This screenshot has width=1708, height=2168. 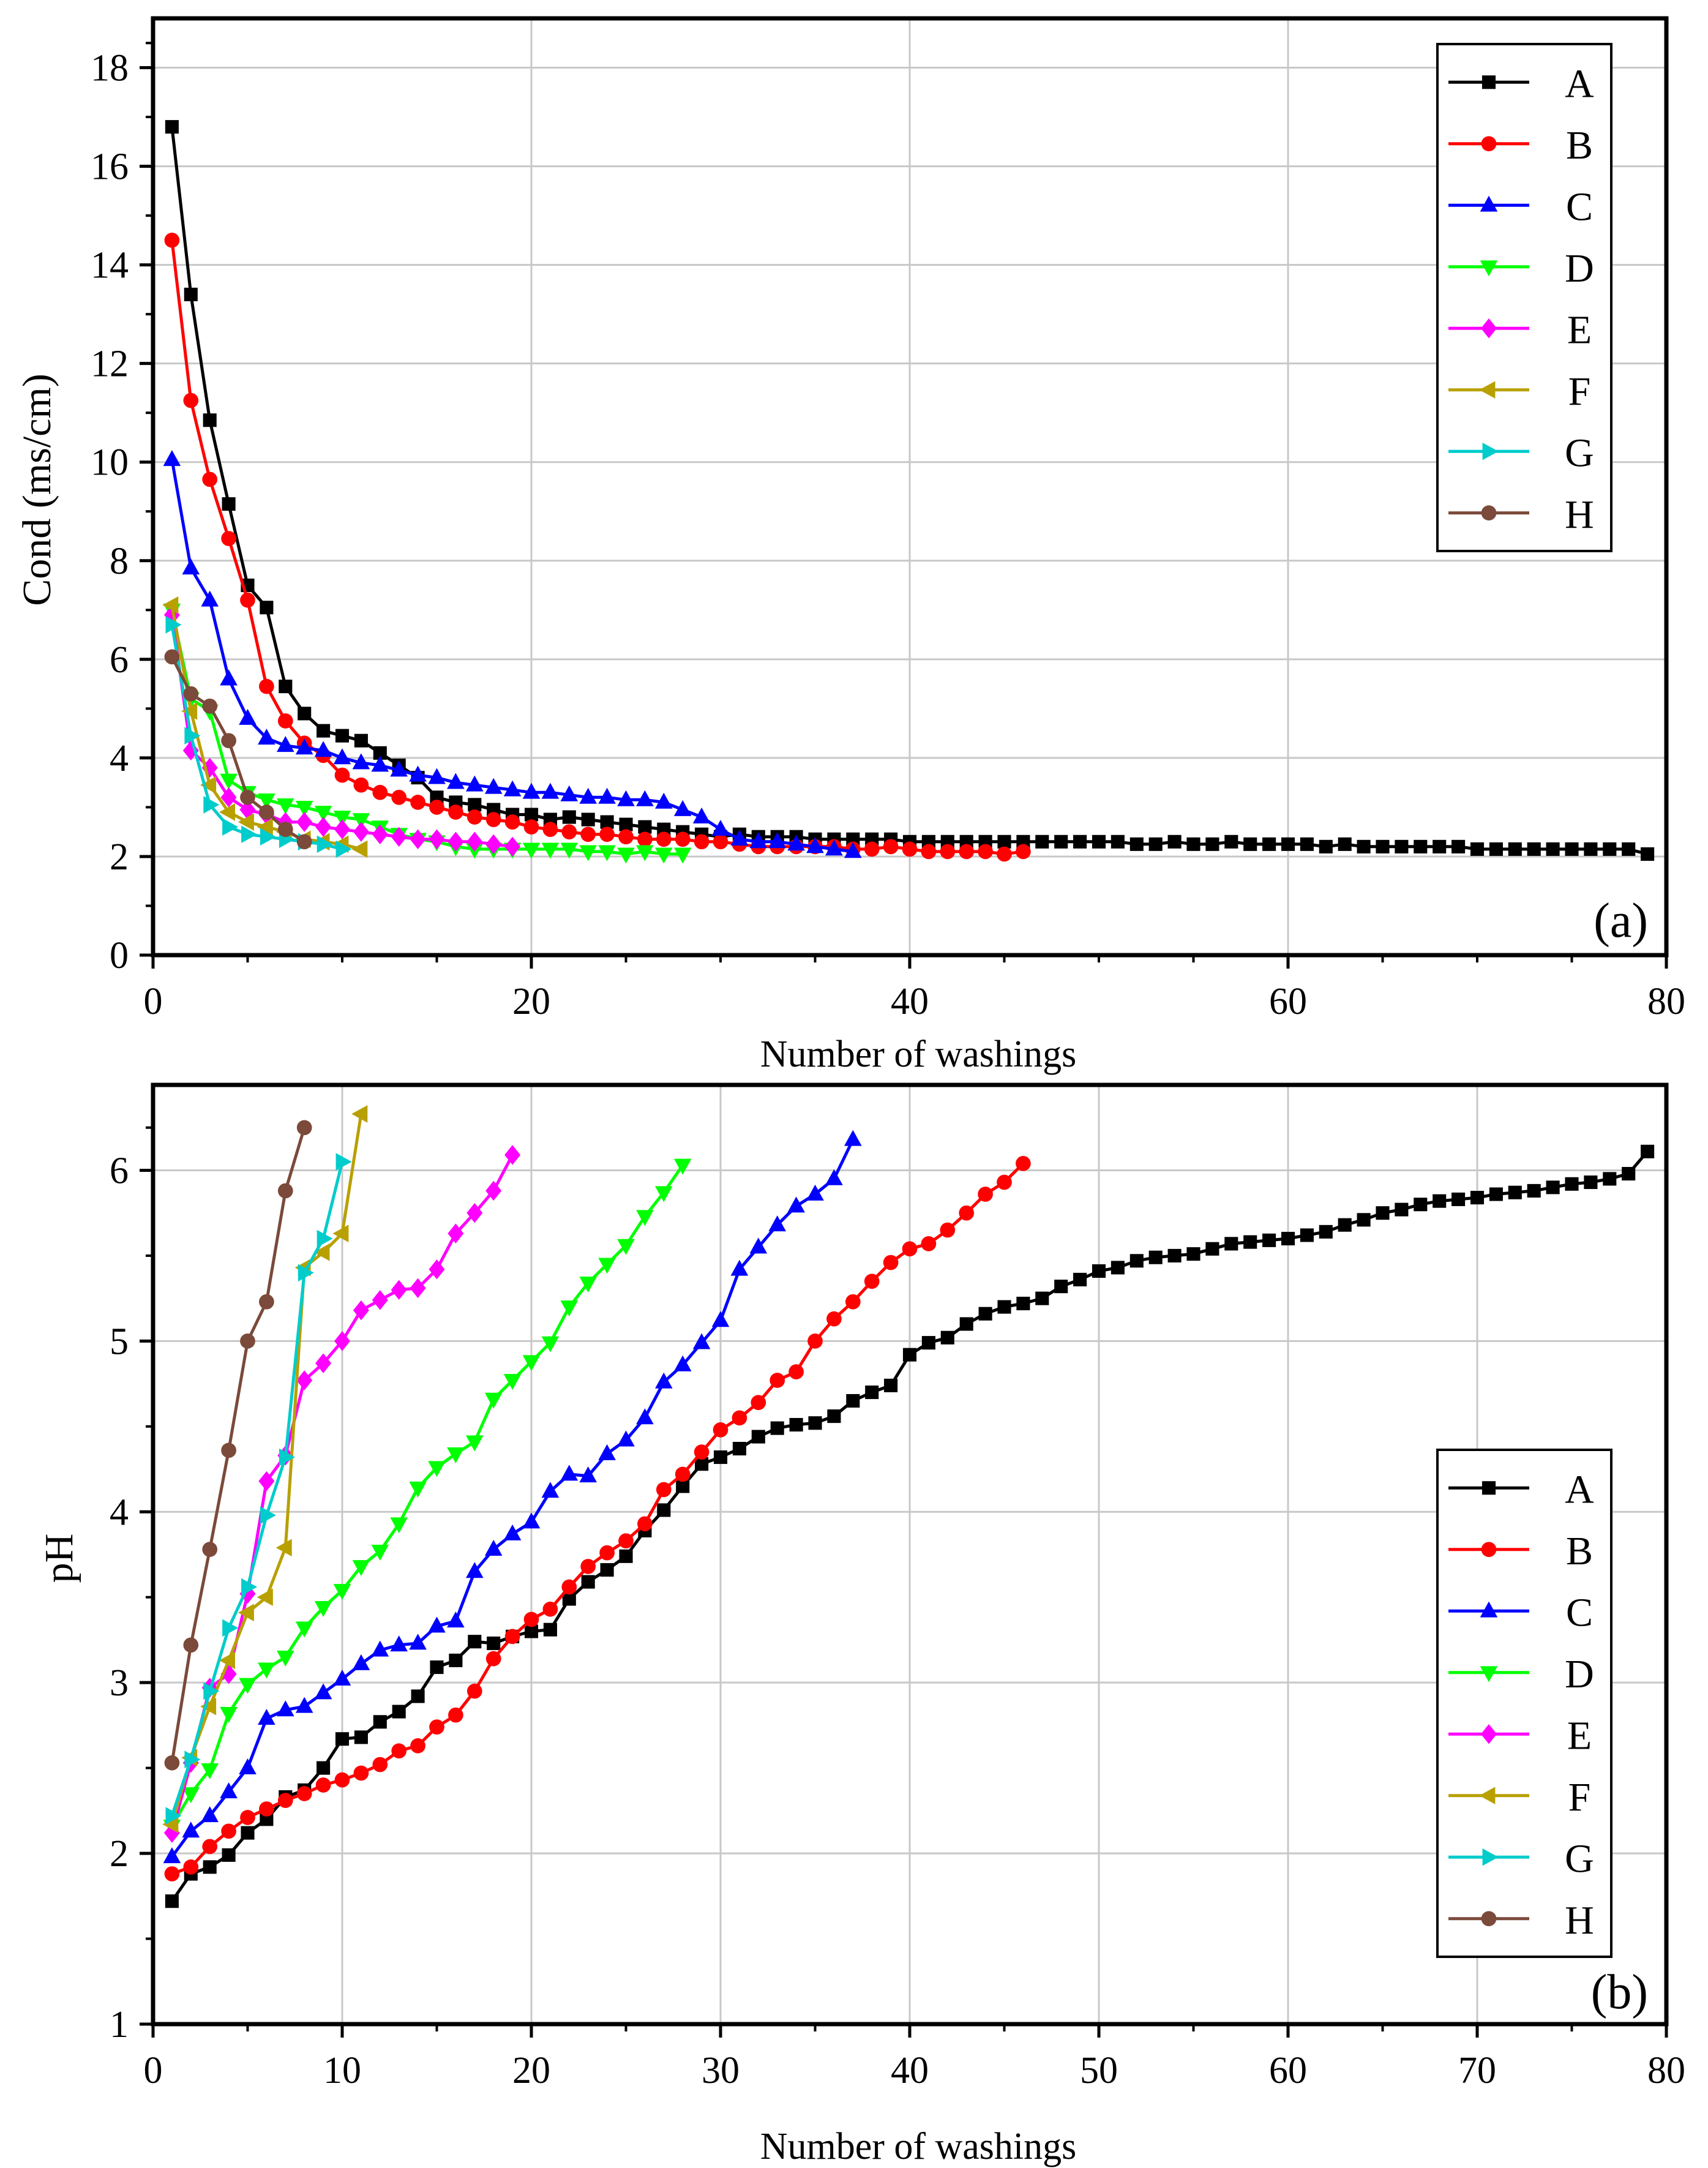 I want to click on panel-b-x-tick-label: 60, so click(x=1288, y=2070).